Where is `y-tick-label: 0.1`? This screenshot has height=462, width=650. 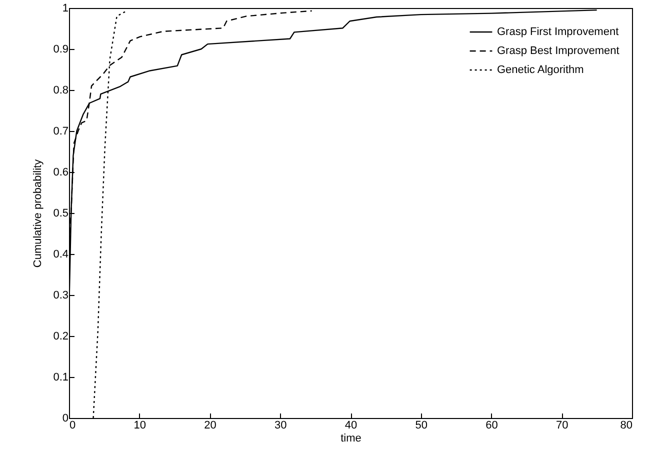 y-tick-label: 0.1 is located at coordinates (60, 378).